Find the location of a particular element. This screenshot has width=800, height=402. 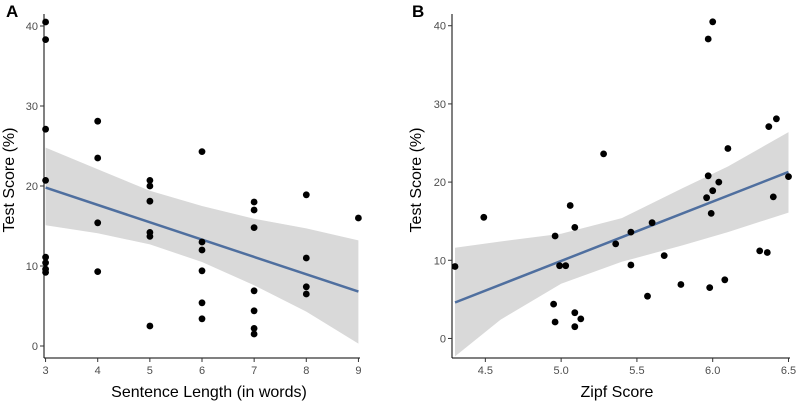

panel-a-y-ticks: 0 10 20 30 40 is located at coordinates (35, 187).